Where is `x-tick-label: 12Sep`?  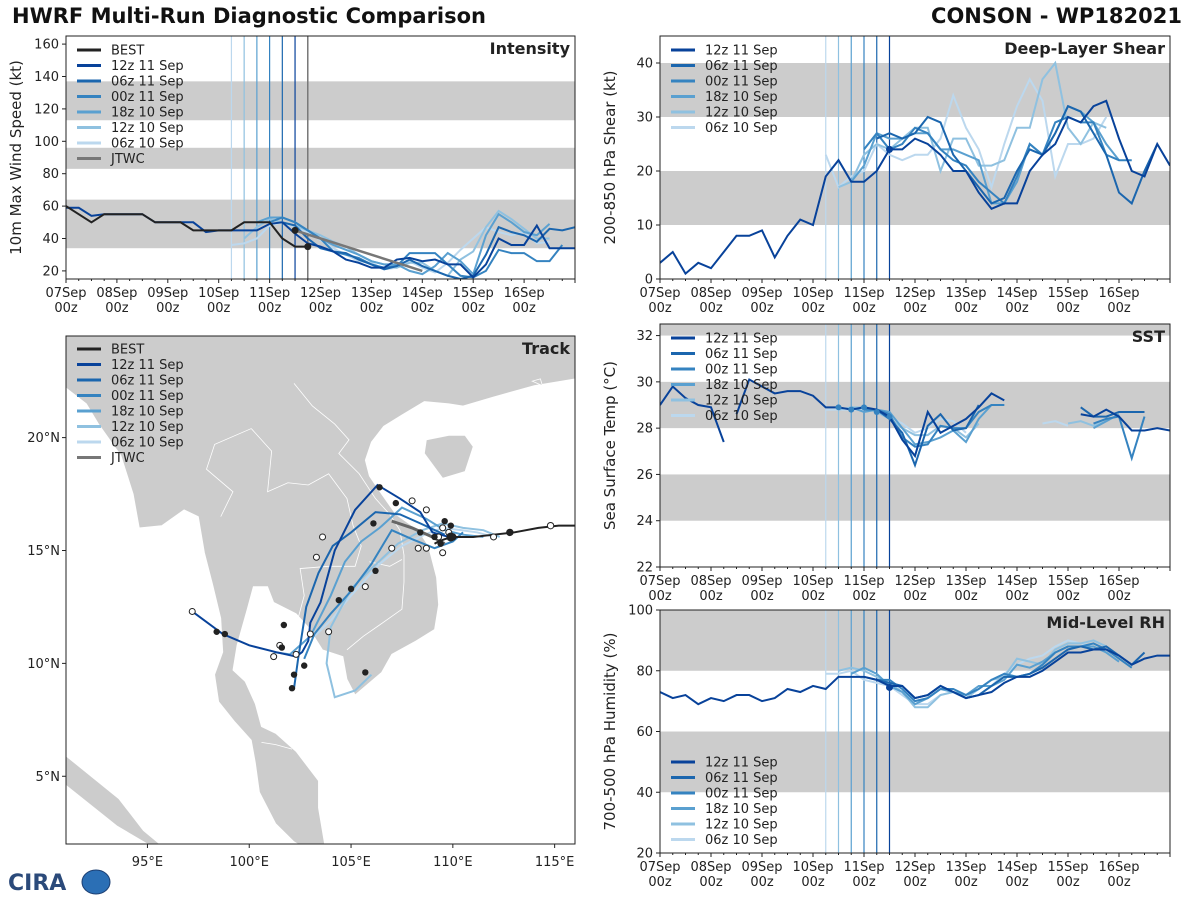
x-tick-label: 12Sep is located at coordinates (914, 867).